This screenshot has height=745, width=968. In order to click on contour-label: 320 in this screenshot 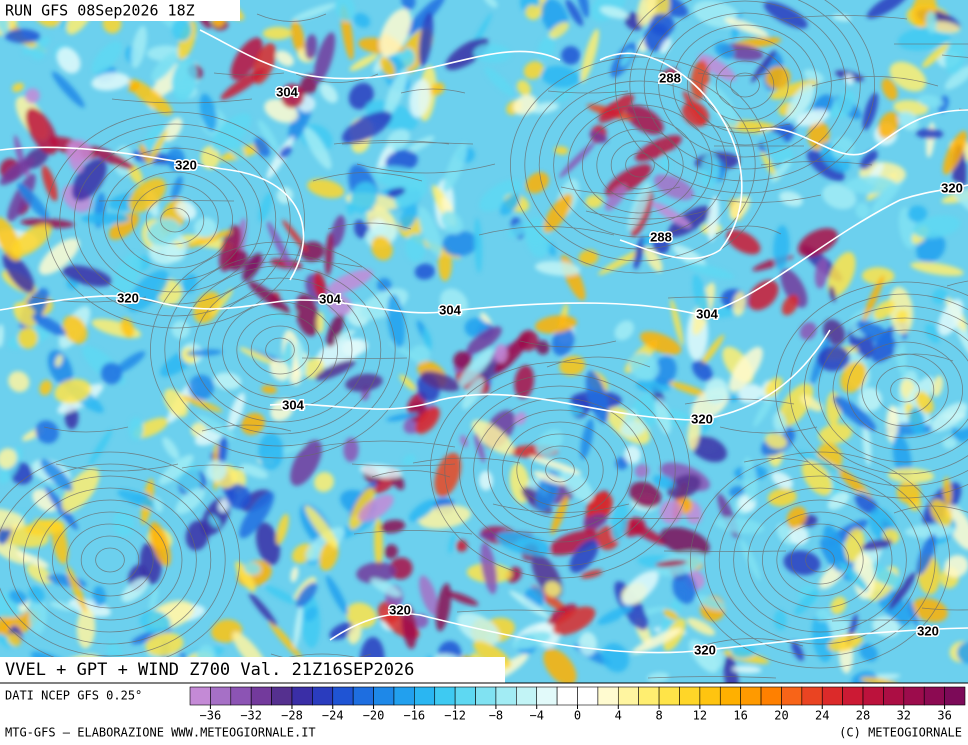, I will do `click(400, 609)`.